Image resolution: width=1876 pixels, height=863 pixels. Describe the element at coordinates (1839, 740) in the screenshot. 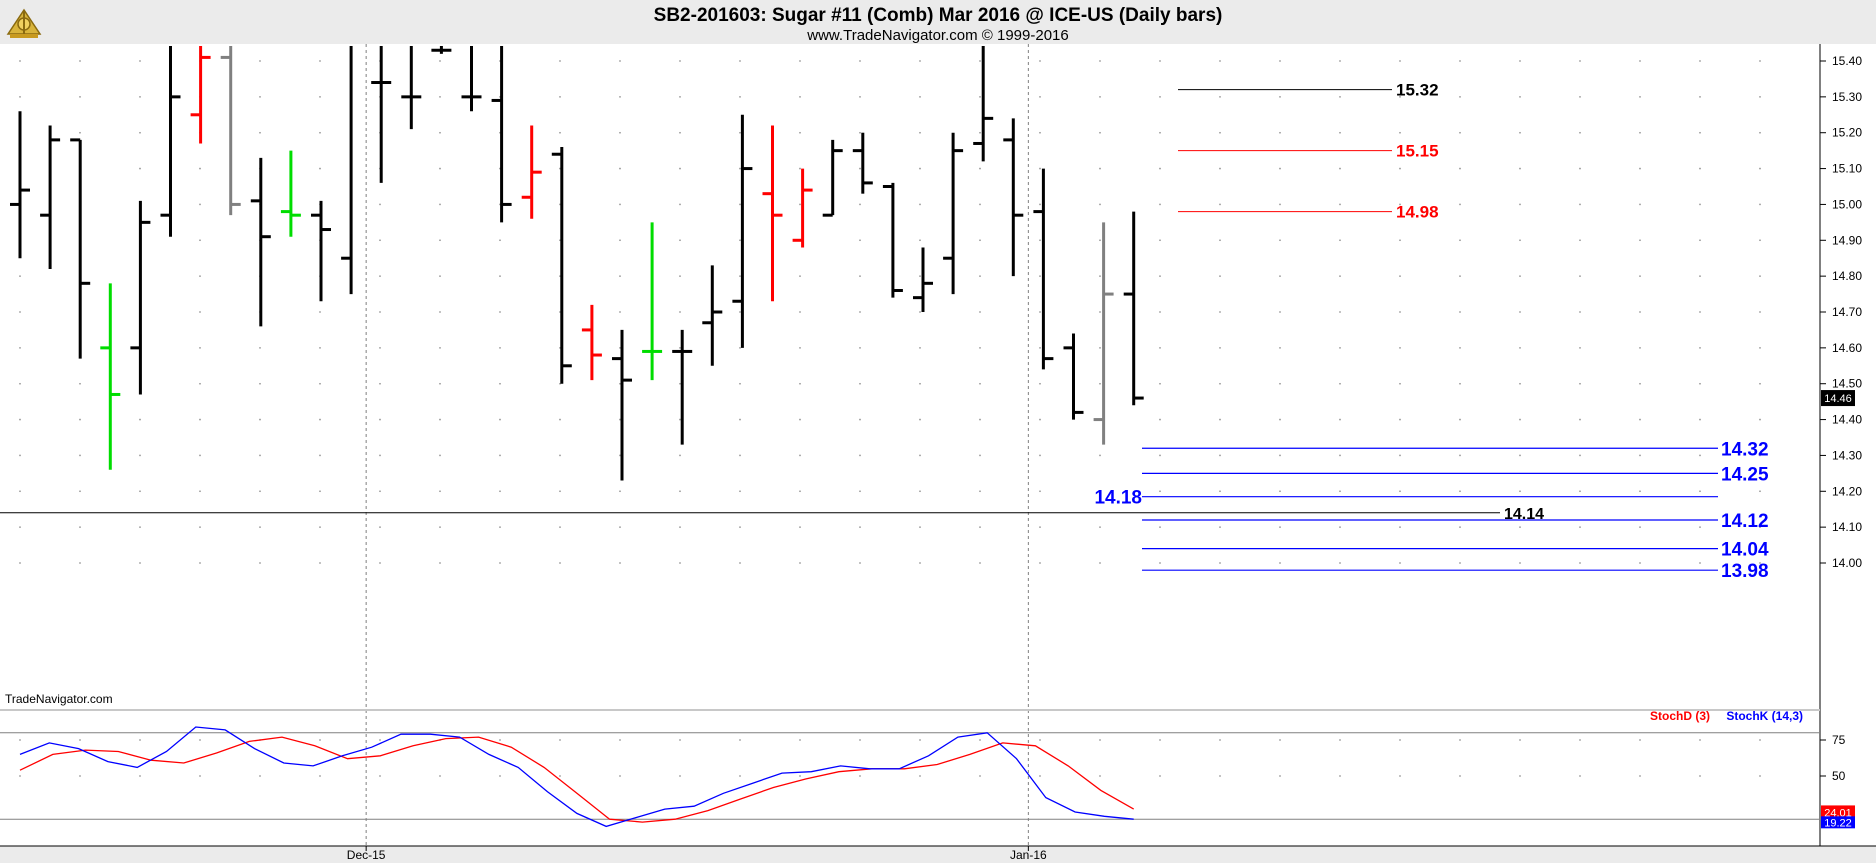

I see `stoch-tick-label: 75` at that location.